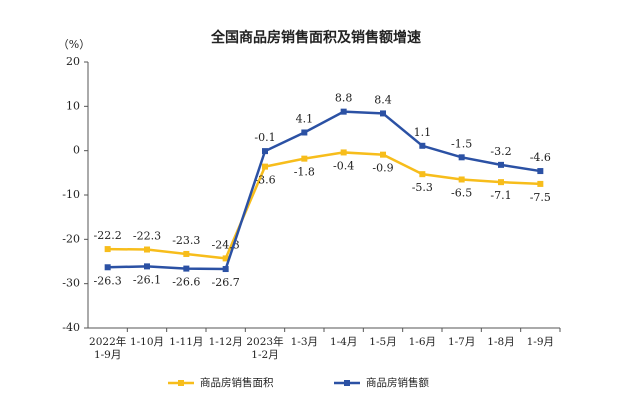  Describe the element at coordinates (108, 235) in the screenshot. I see `data-label: -22.2` at that location.